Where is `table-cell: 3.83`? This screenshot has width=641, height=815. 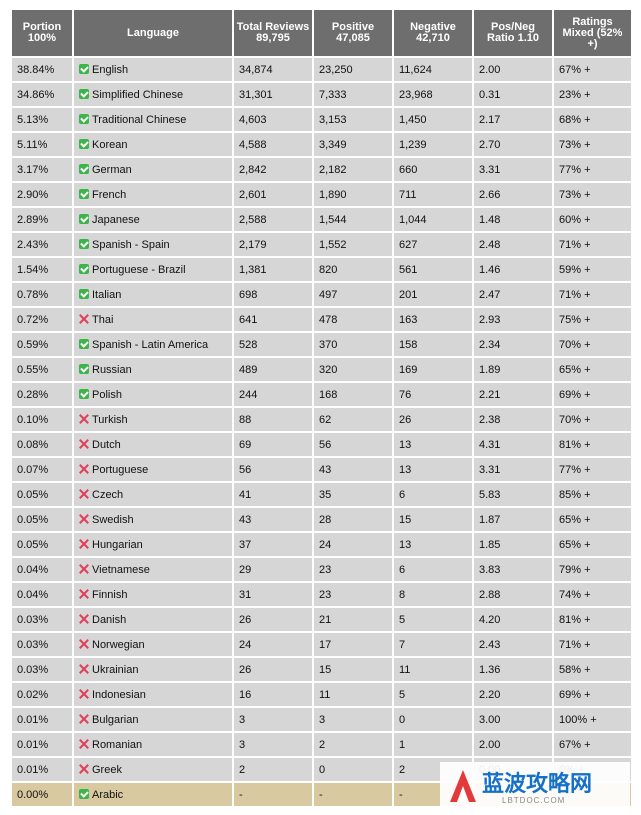
table-cell: 3.83 is located at coordinates (513, 569).